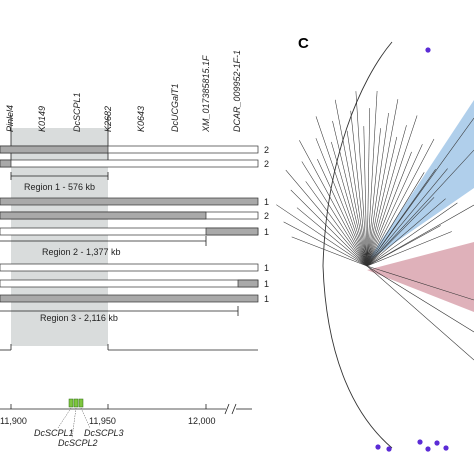  I want to click on clade-red, so click(420, 277).